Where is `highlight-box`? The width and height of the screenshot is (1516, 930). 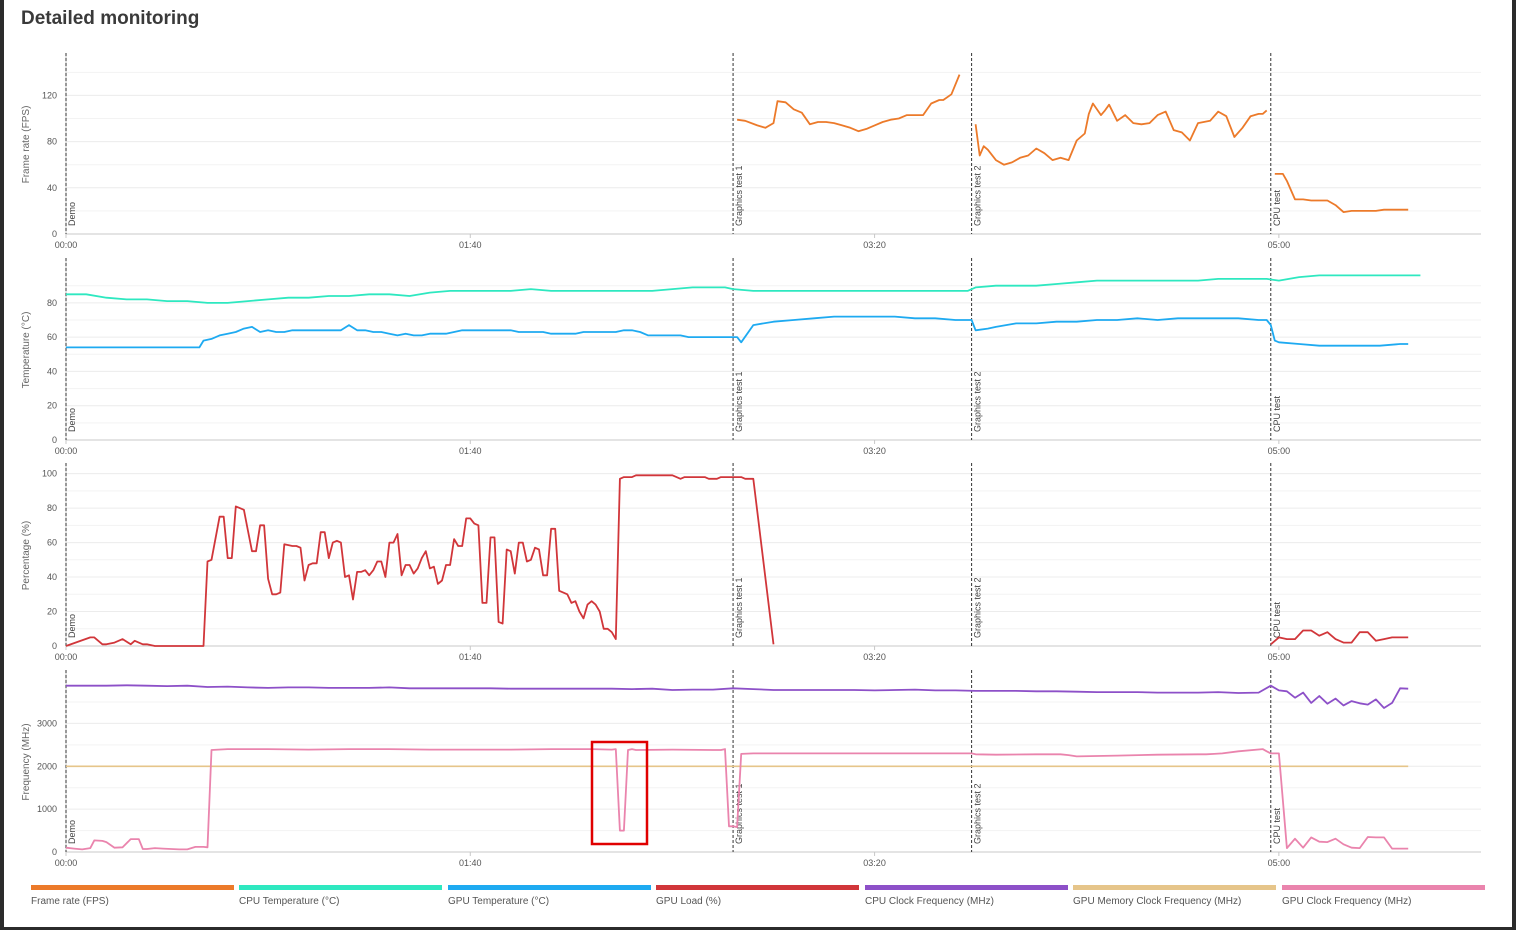
highlight-box is located at coordinates (619, 793).